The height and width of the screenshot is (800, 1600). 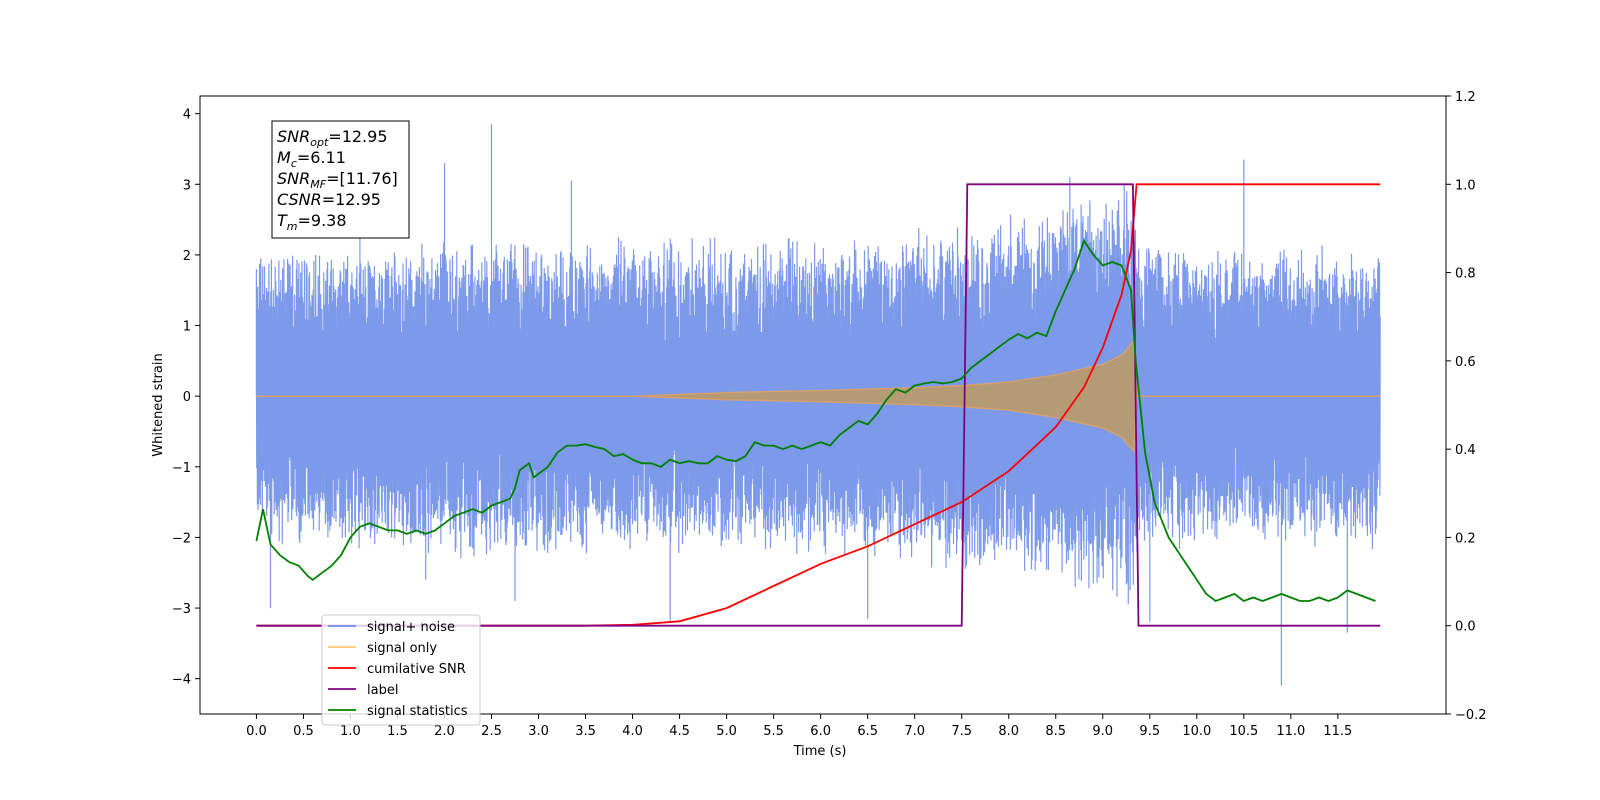 I want to click on x-tick-label: 7.5, so click(x=961, y=731).